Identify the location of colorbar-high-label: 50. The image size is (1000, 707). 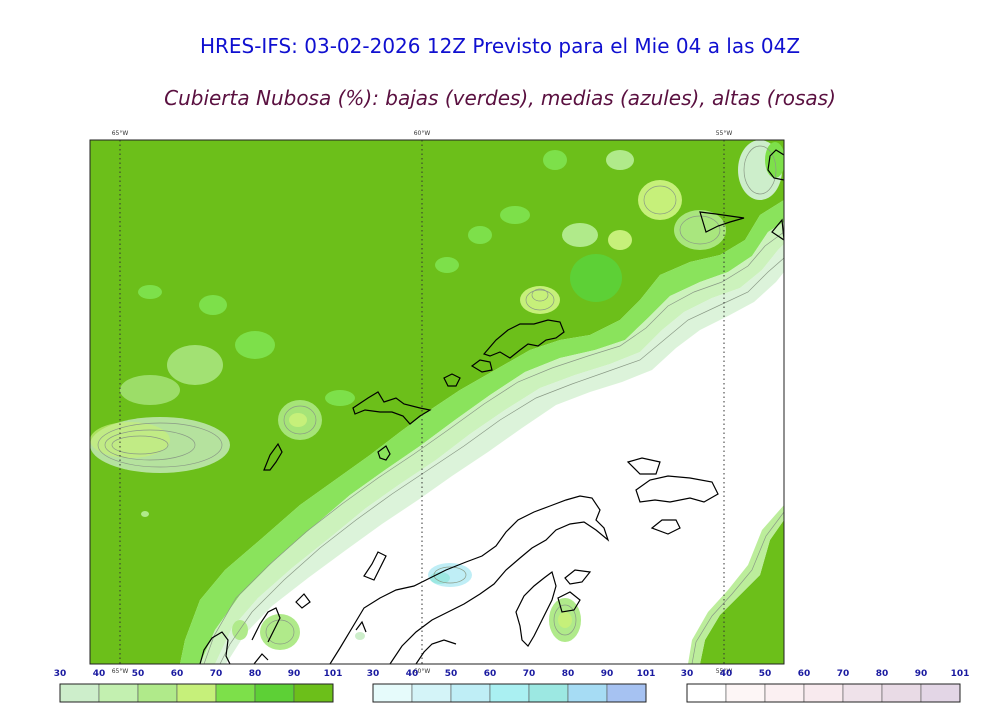
(765, 674).